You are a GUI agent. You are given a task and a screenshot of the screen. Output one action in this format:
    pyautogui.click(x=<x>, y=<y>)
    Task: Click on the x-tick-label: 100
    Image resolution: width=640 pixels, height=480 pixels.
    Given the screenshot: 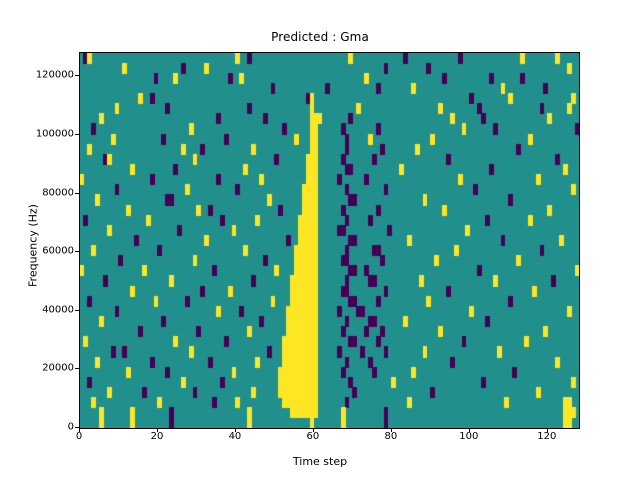 What is the action you would take?
    pyautogui.click(x=469, y=436)
    